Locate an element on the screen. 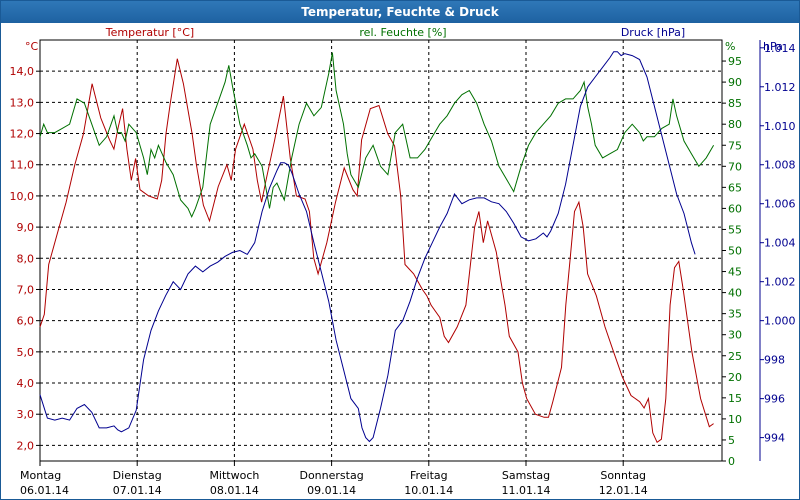  pressure-tick-label: 1.002 is located at coordinates (780, 282).